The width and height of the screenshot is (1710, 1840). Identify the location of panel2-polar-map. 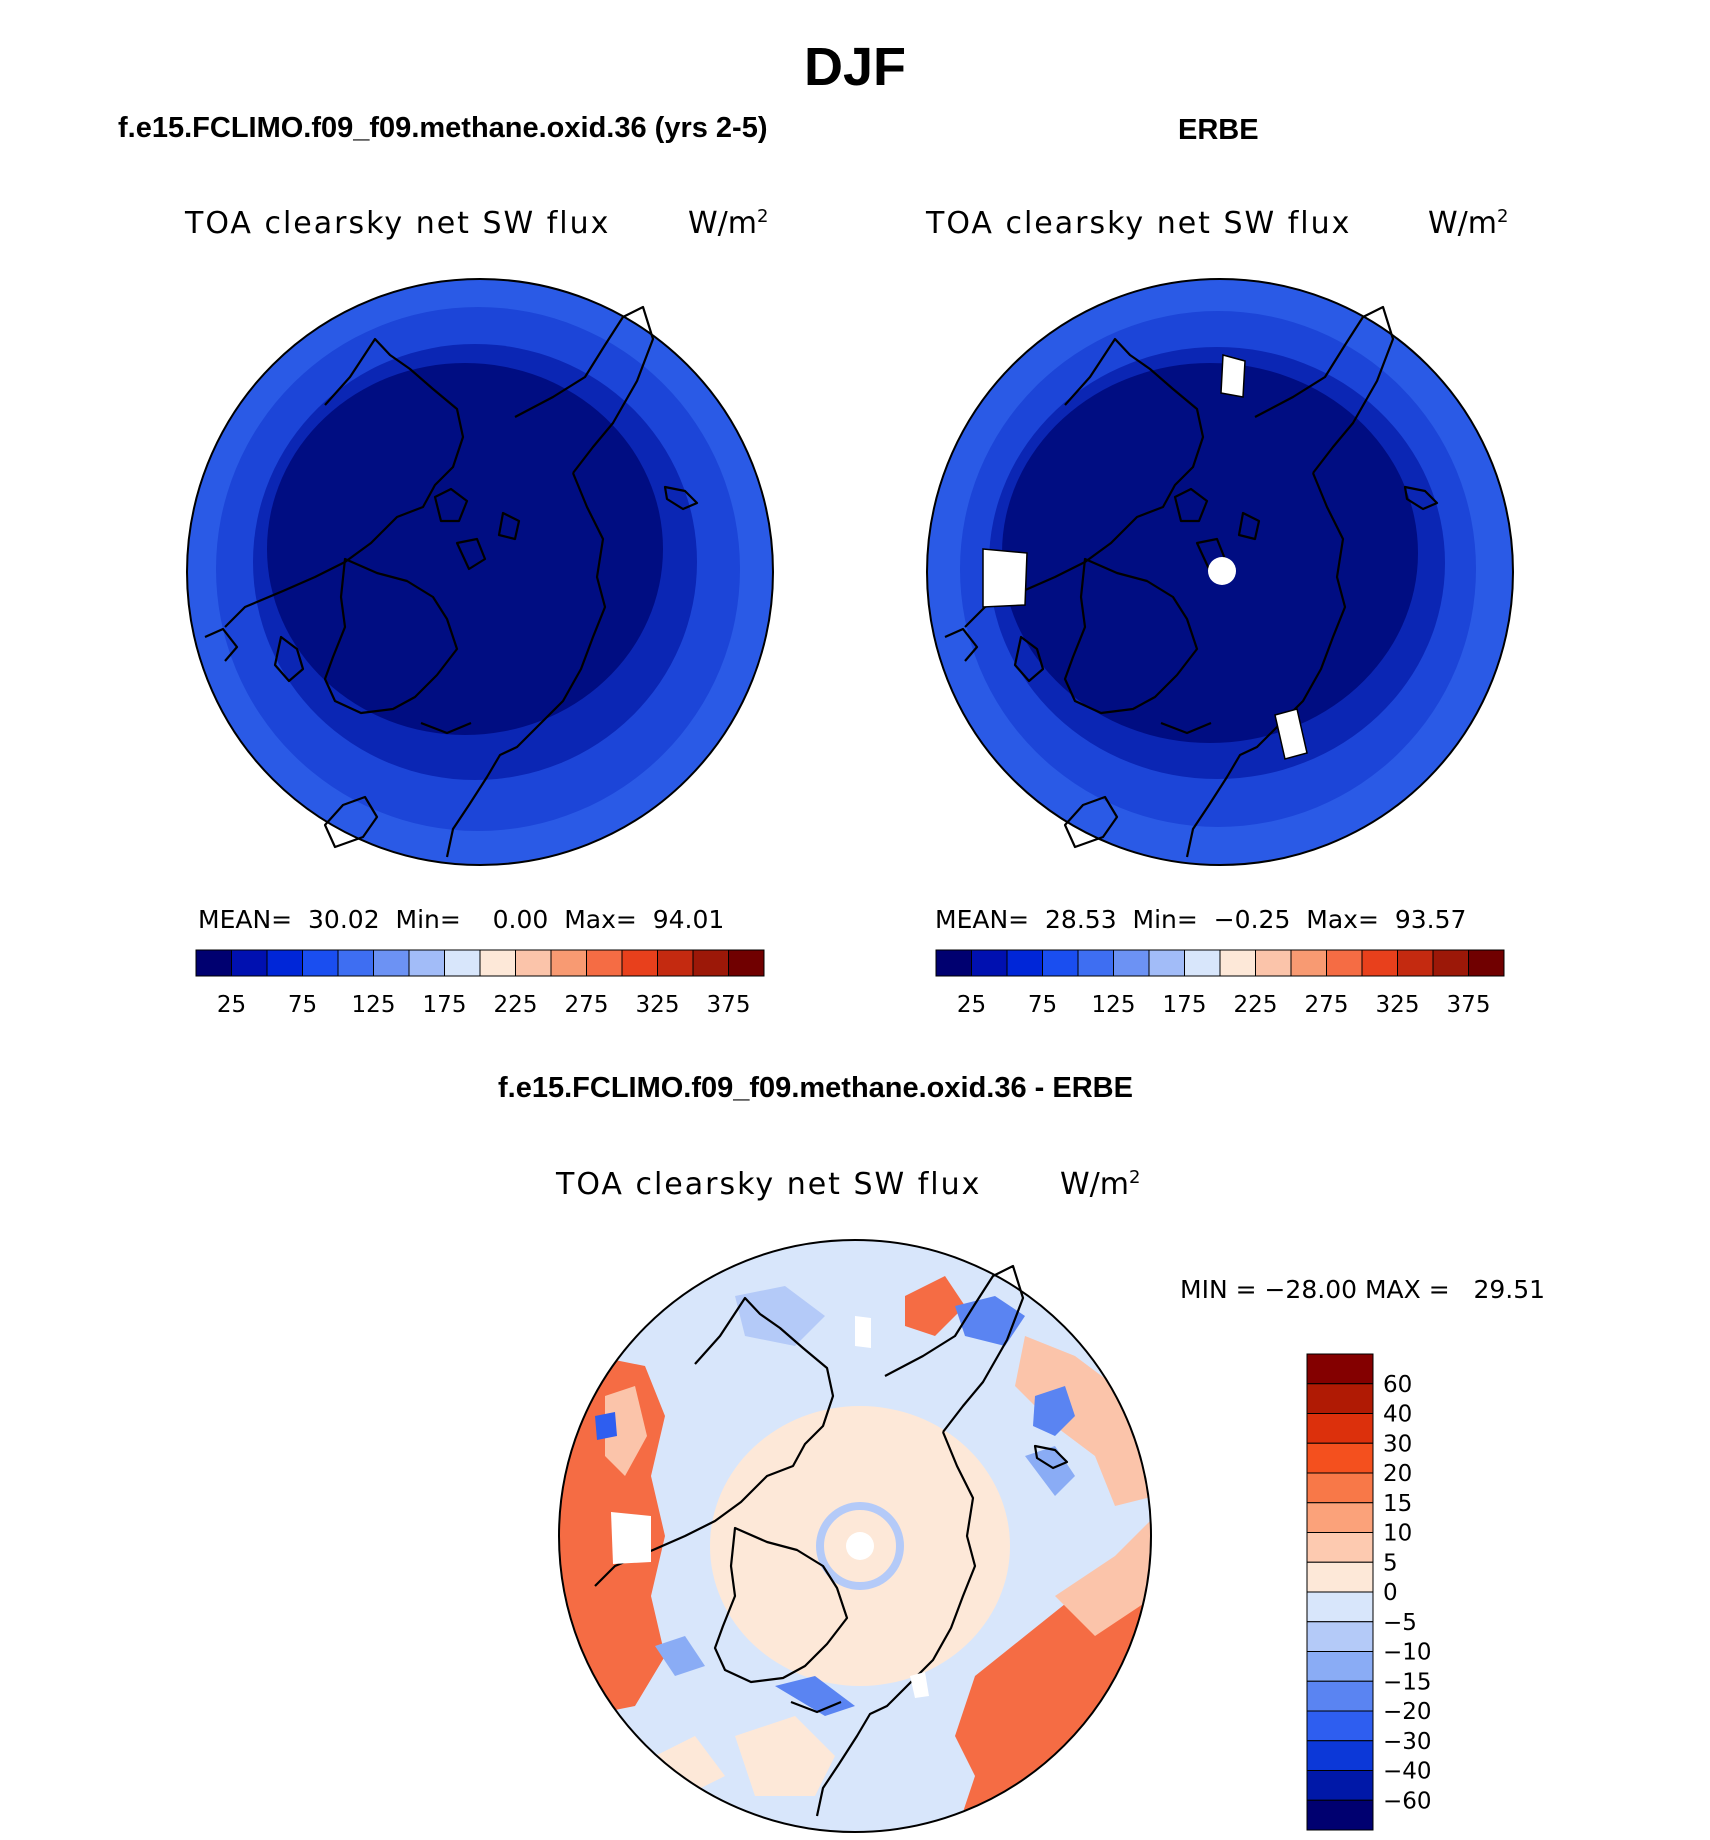
(1220, 572).